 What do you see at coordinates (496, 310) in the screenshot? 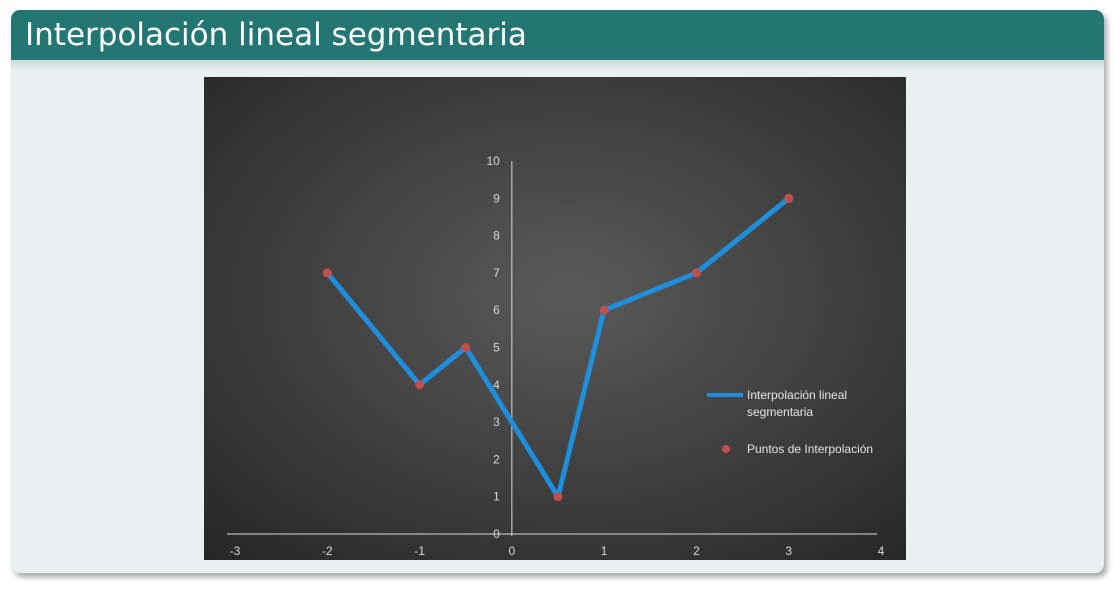
I see `y-tick-label: 6` at bounding box center [496, 310].